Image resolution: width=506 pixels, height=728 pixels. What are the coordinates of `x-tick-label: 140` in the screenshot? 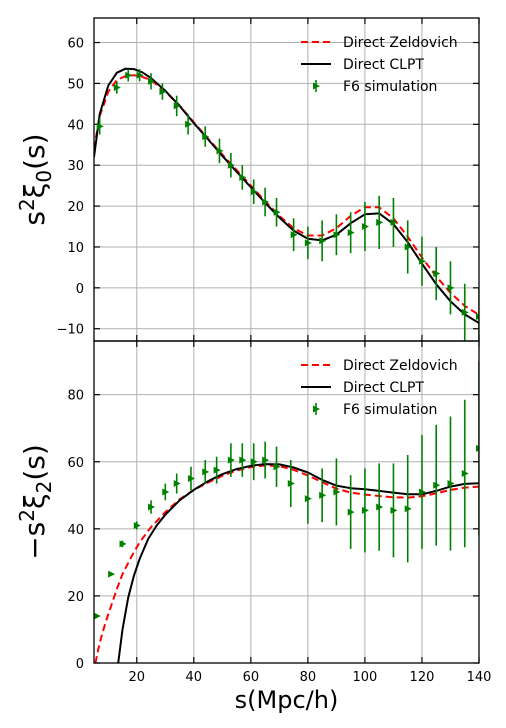 It's located at (479, 677).